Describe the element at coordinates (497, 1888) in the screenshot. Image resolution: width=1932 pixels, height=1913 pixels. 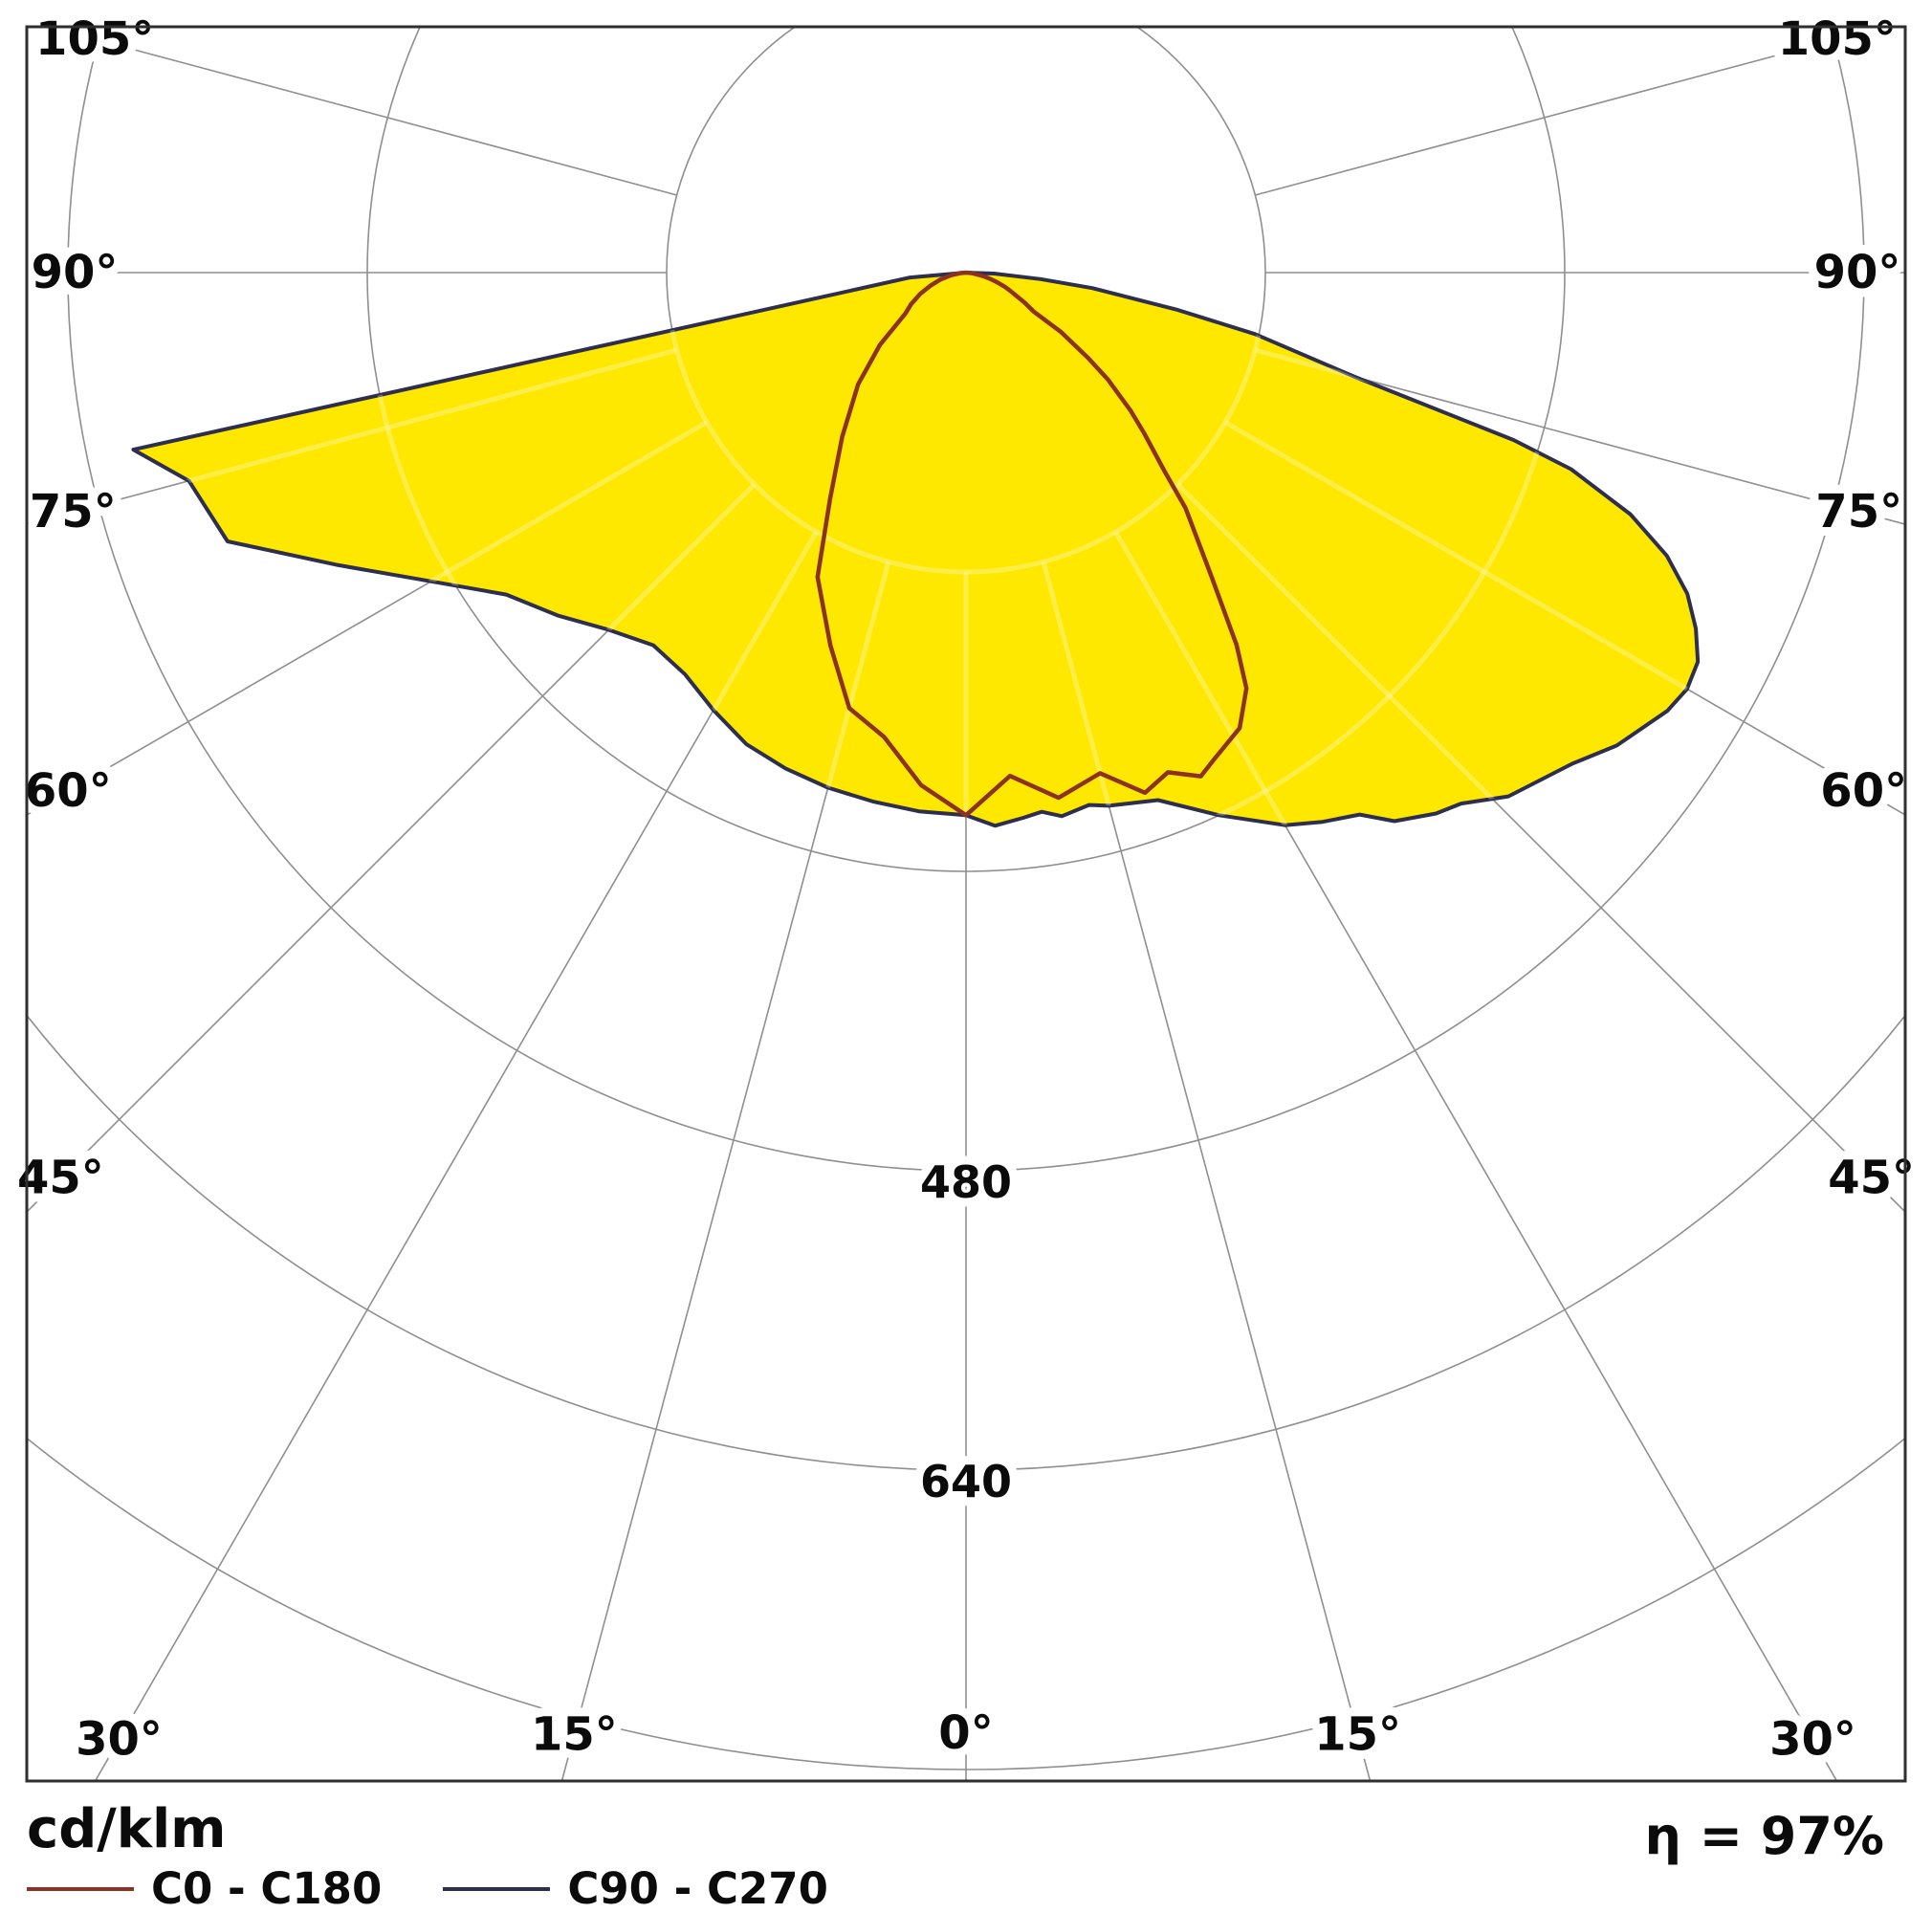
I see `legend-line-c90-c270-swatch` at that location.